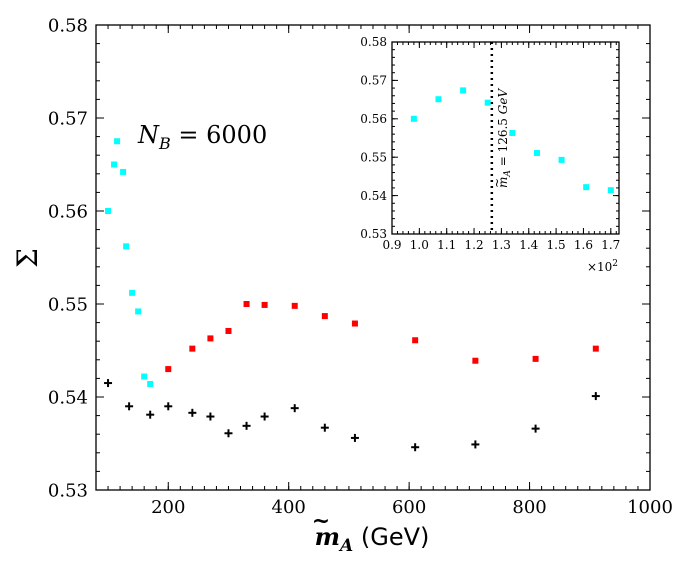 This screenshot has width=684, height=572. I want to click on main-y-tick-label: 0.58, so click(68, 25).